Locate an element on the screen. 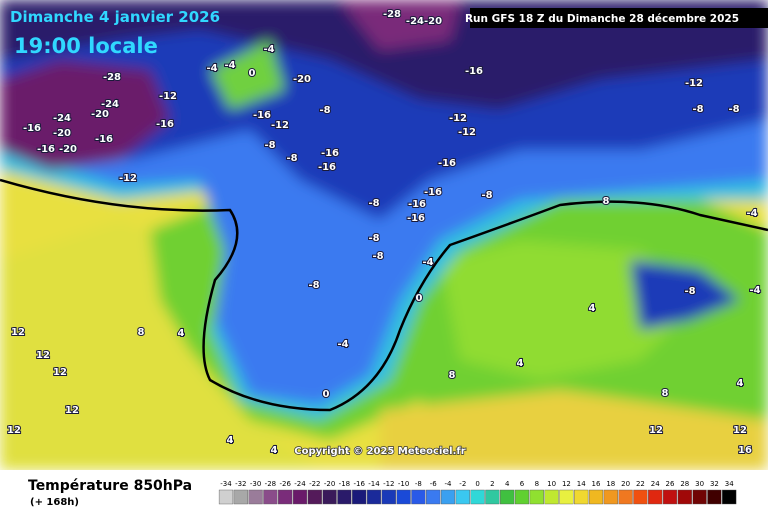  legend-tick-label: -6 is located at coordinates (434, 484).